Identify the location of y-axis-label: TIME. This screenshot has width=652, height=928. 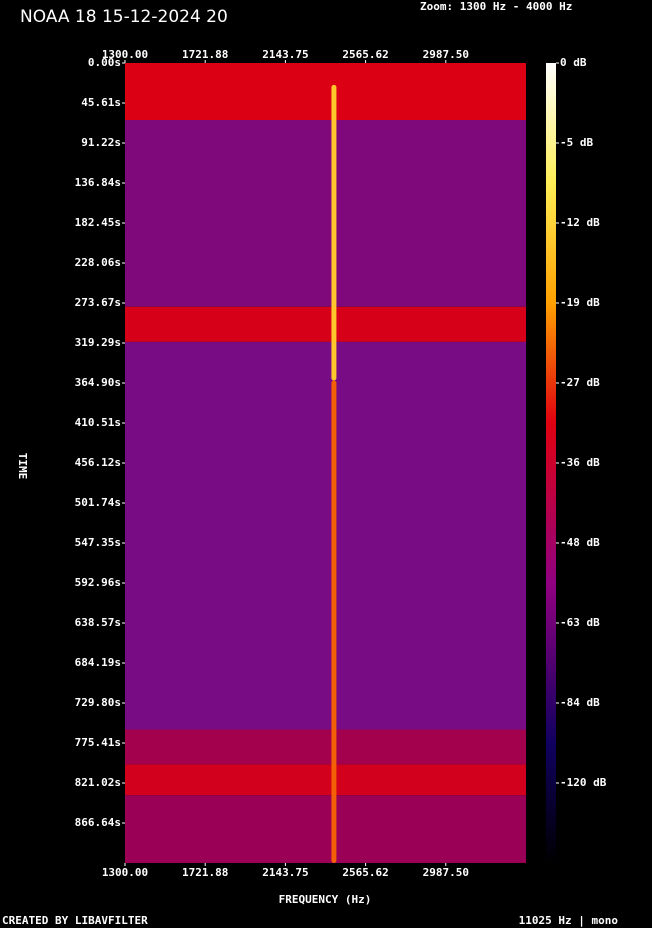
(22, 466).